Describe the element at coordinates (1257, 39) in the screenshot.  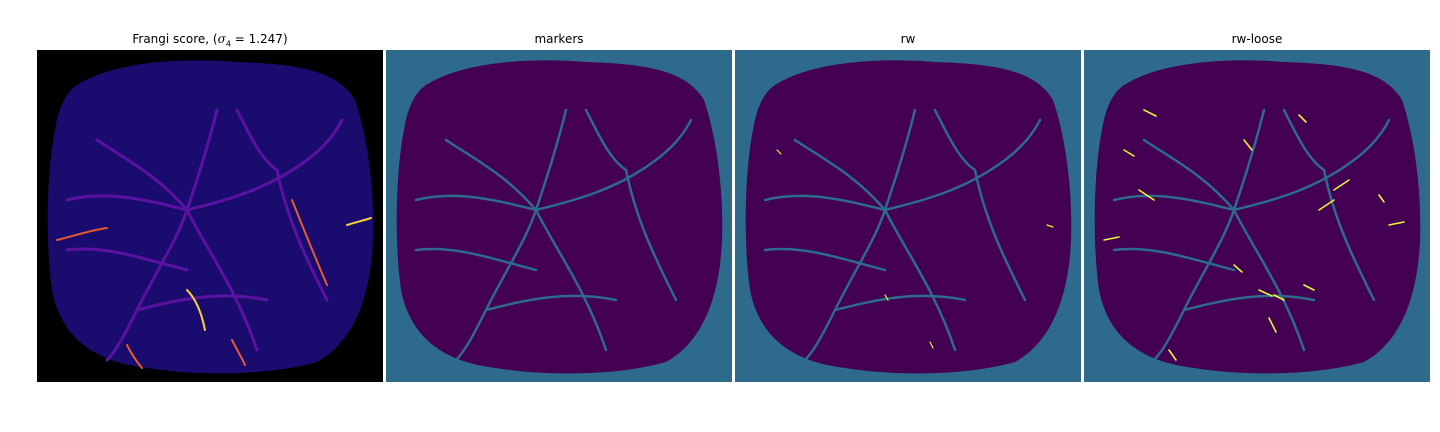
I see `panel-title-rw-loose: rw-loose` at that location.